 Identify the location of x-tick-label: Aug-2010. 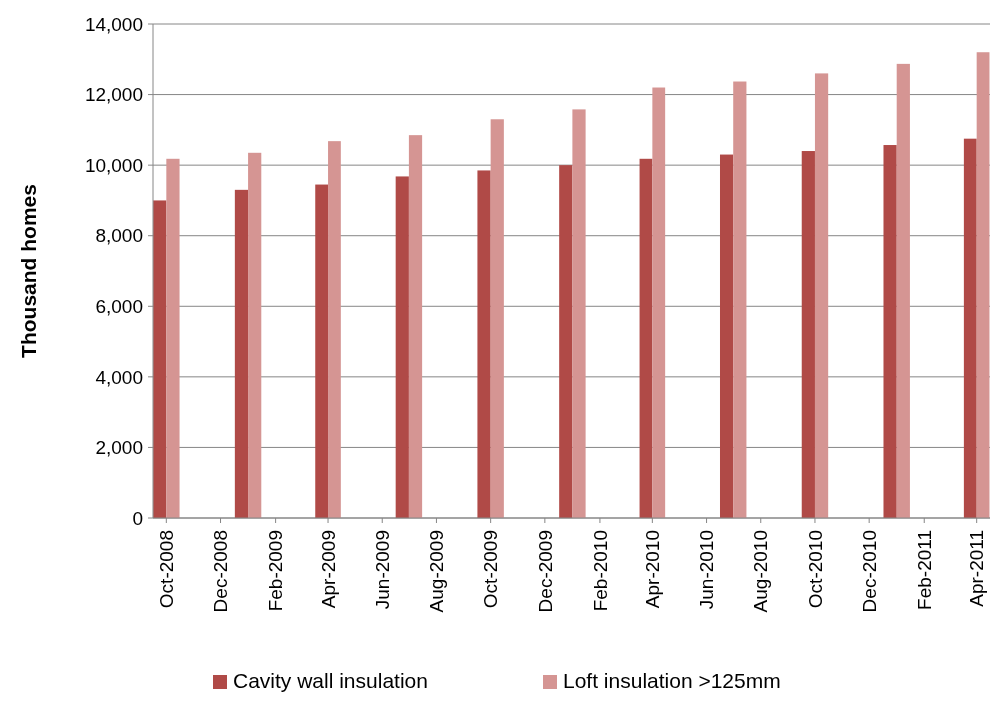
(761, 571).